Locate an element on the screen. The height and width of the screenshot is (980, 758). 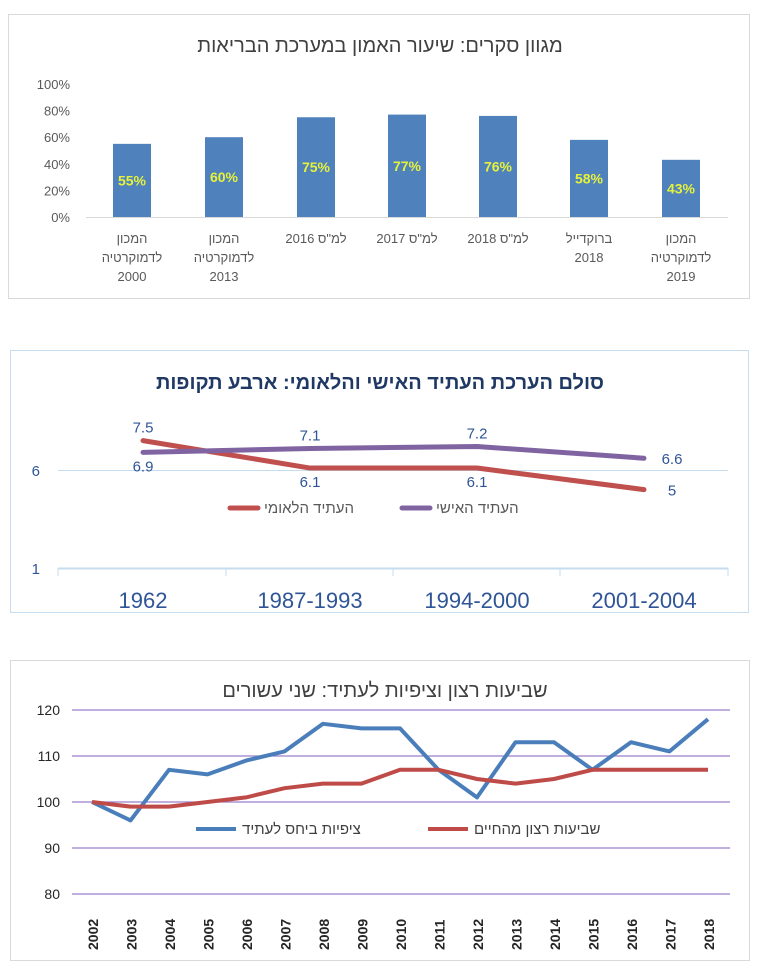
x-tick-label: 2007 is located at coordinates (286, 934).